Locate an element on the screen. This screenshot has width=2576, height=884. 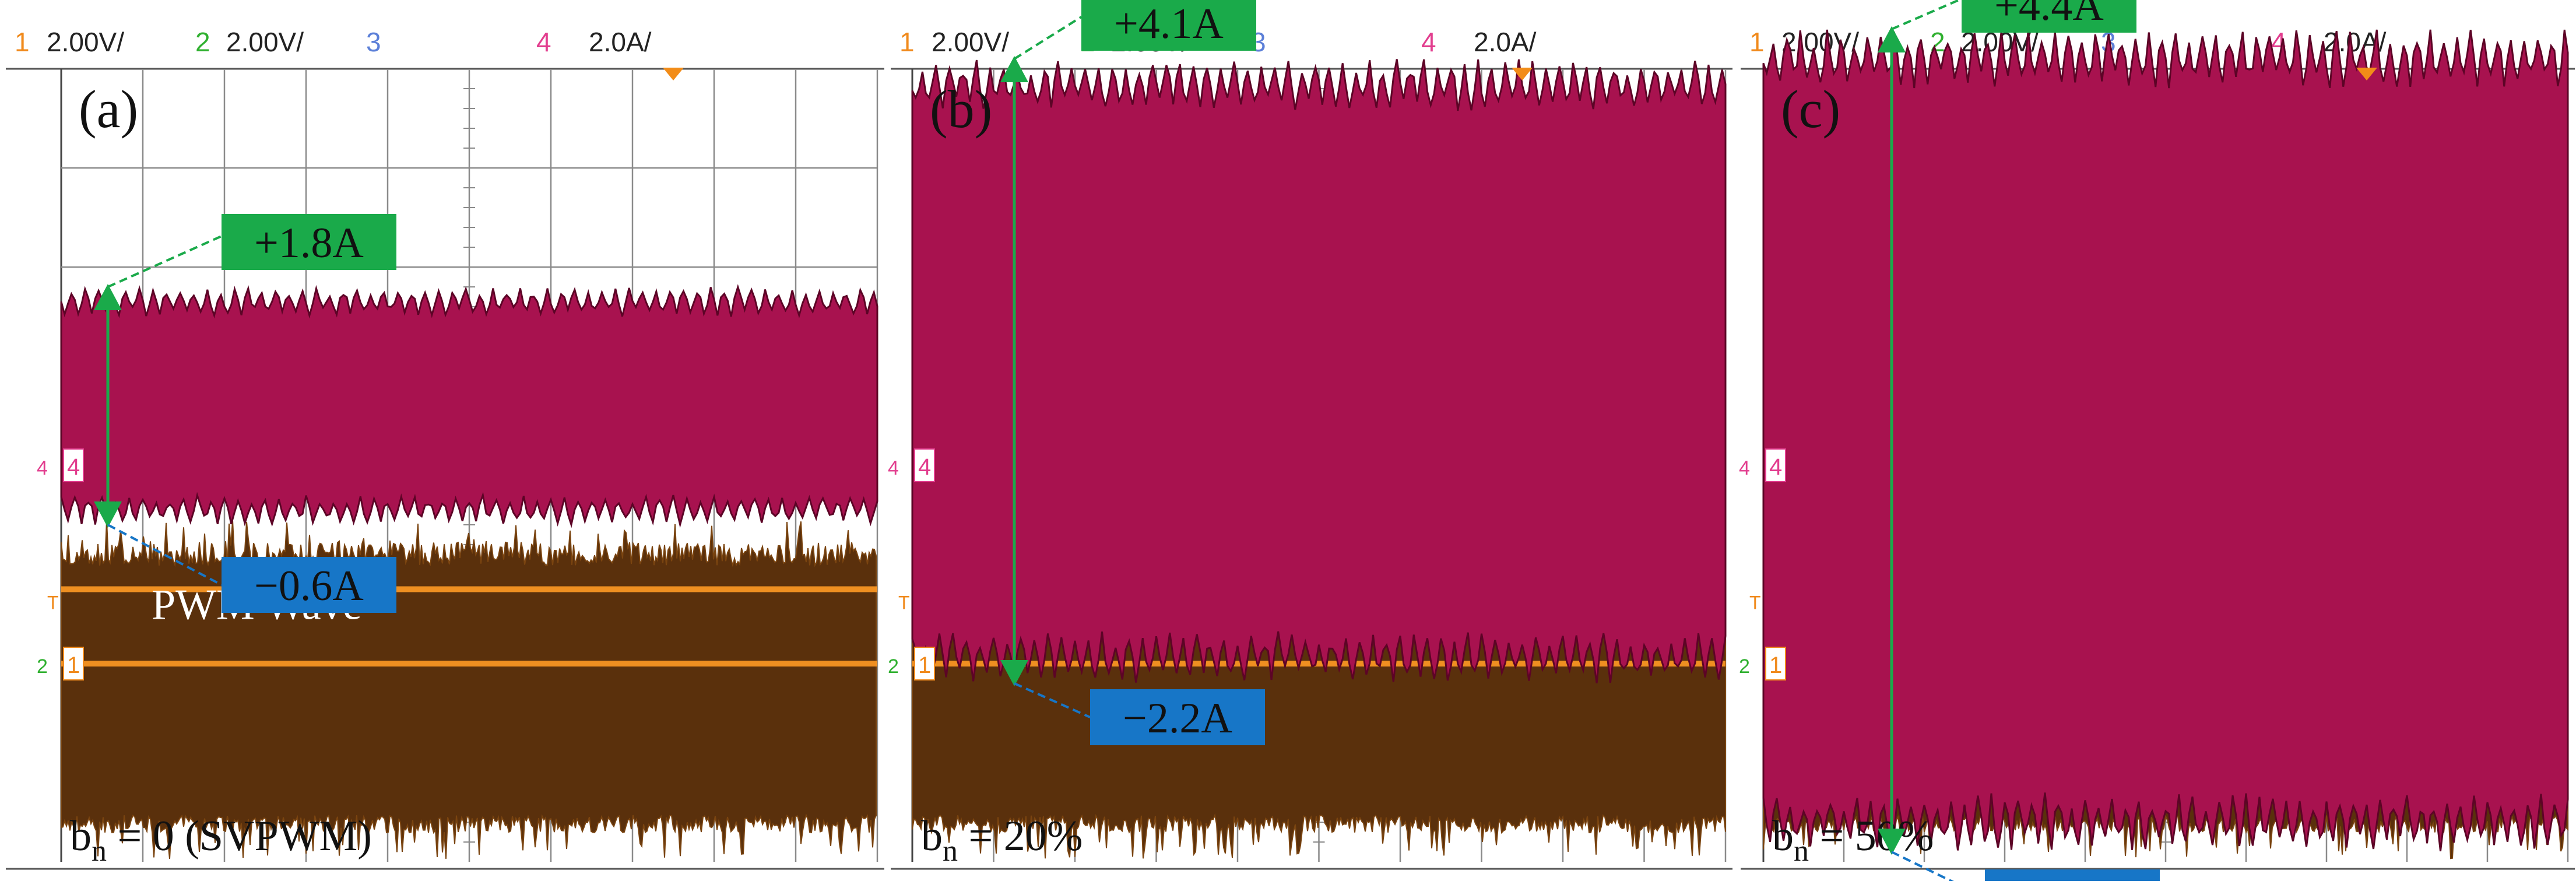
ch2-scale: 2.00V/ is located at coordinates (265, 42).